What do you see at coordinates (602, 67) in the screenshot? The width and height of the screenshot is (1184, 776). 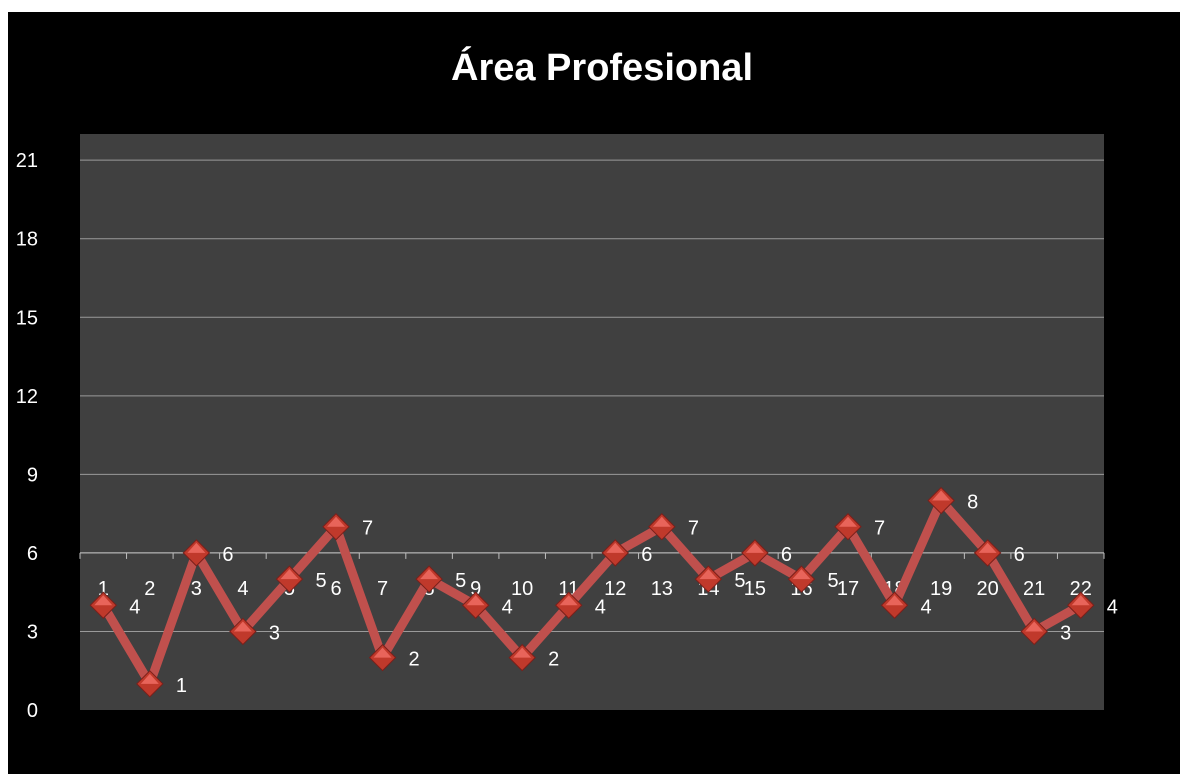 I see `chart-title: Área Profesional` at bounding box center [602, 67].